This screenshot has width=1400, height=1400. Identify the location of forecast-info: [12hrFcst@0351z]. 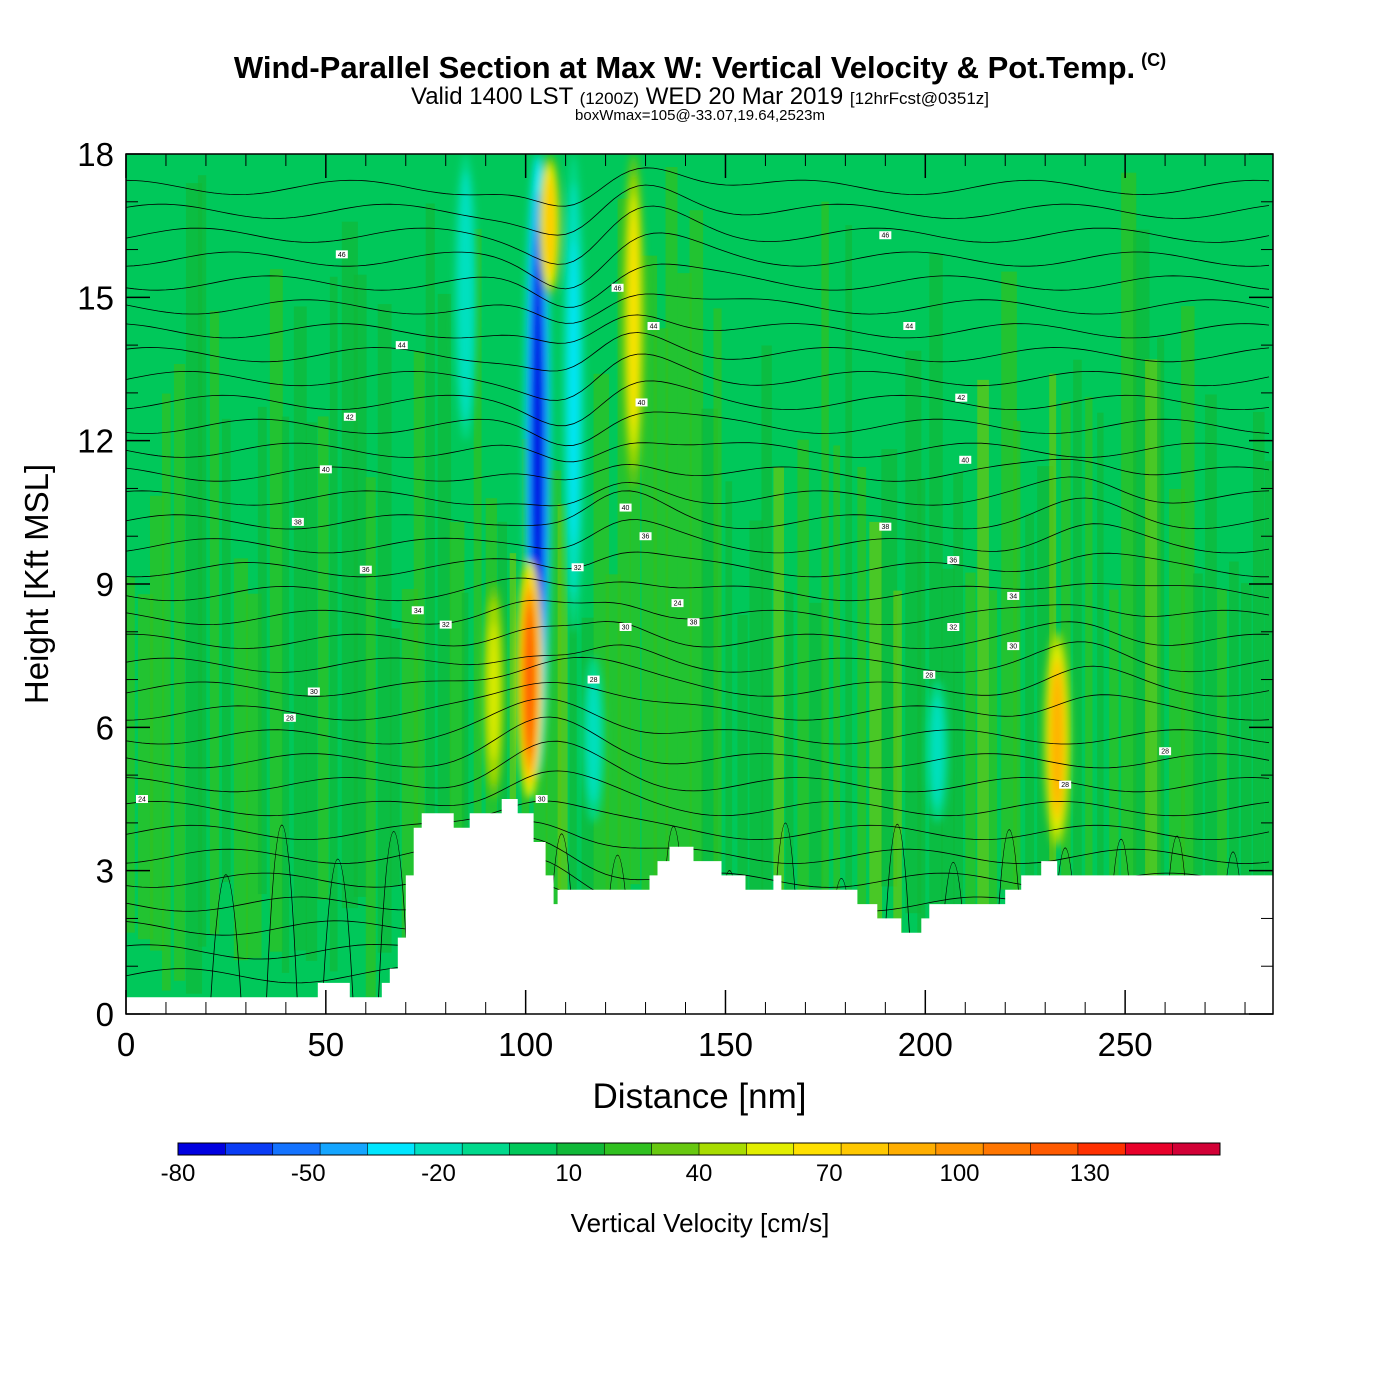
(919, 98).